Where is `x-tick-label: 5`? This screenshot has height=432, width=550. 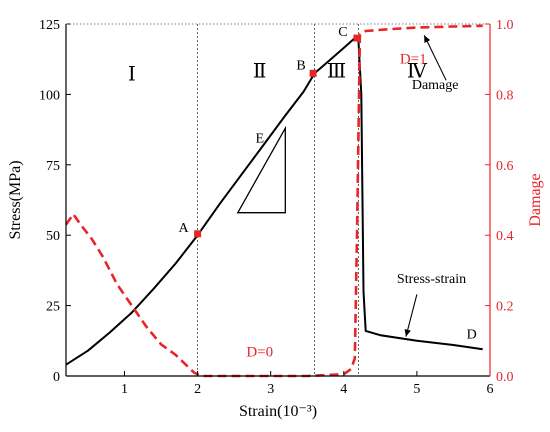 x-tick-label: 5 is located at coordinates (416, 389).